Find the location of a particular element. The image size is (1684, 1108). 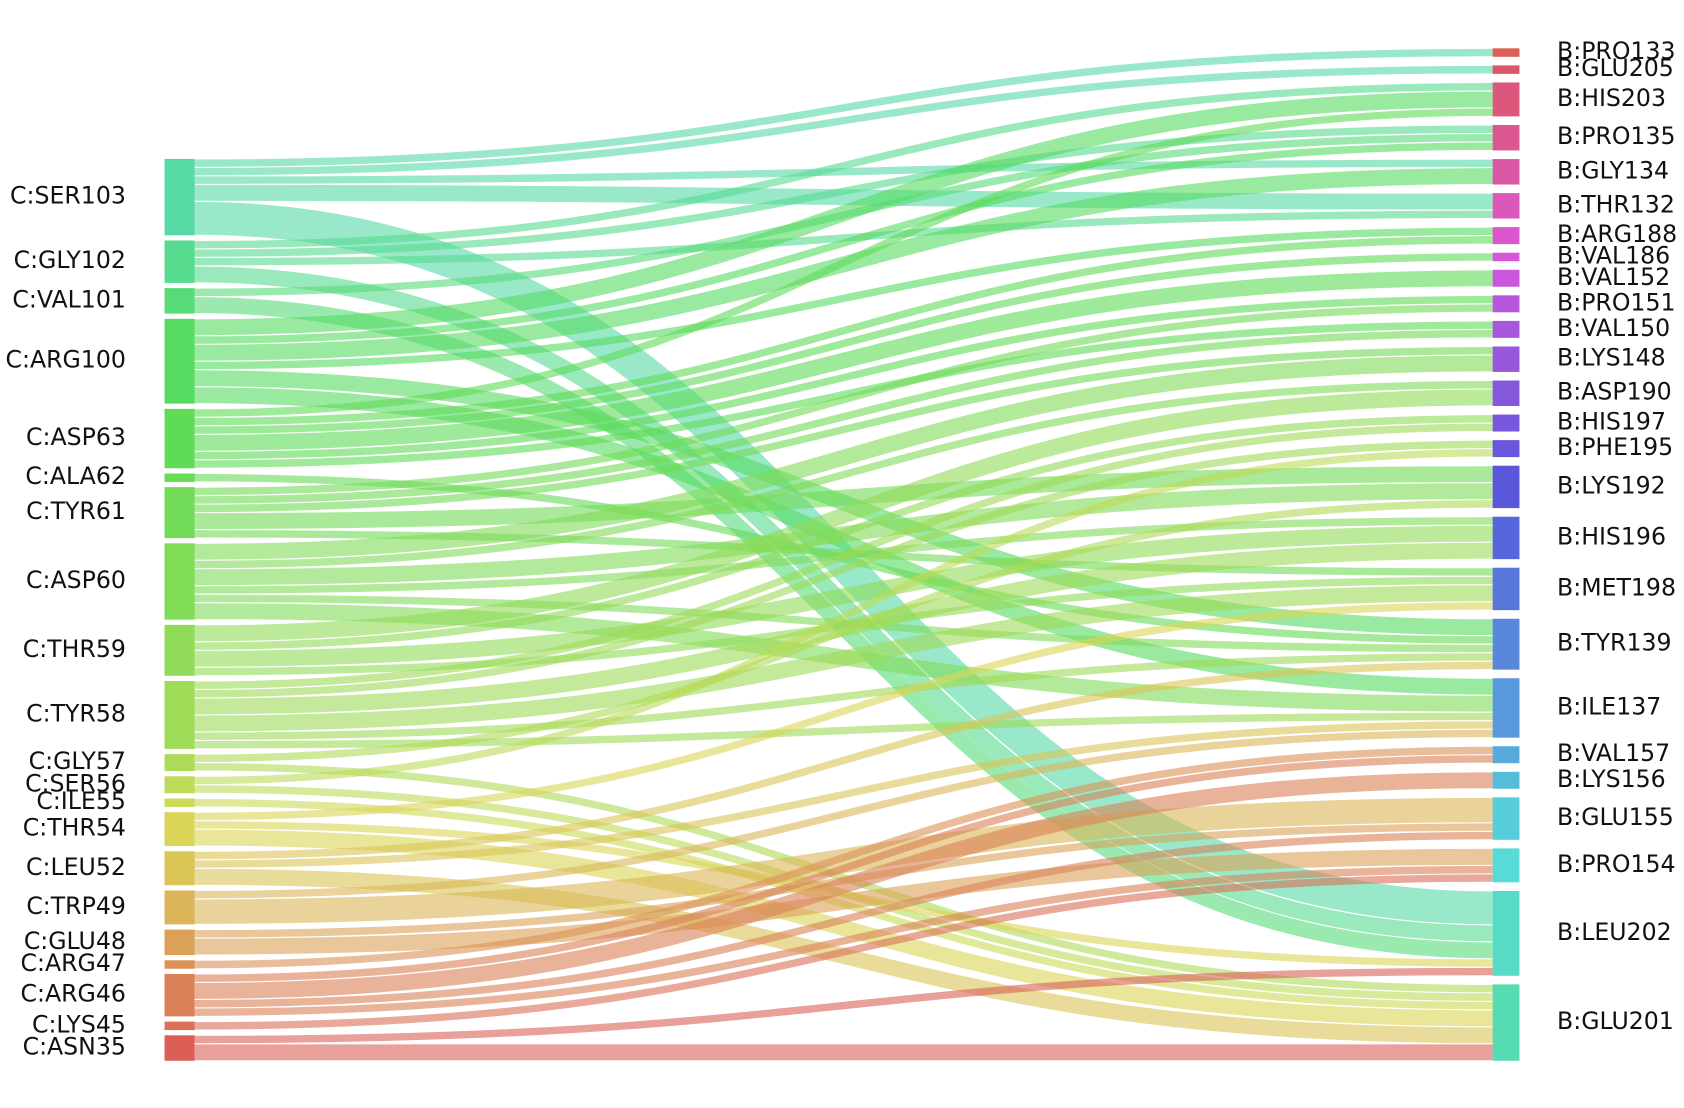

left-label: C:ILE55 is located at coordinates (81, 801).